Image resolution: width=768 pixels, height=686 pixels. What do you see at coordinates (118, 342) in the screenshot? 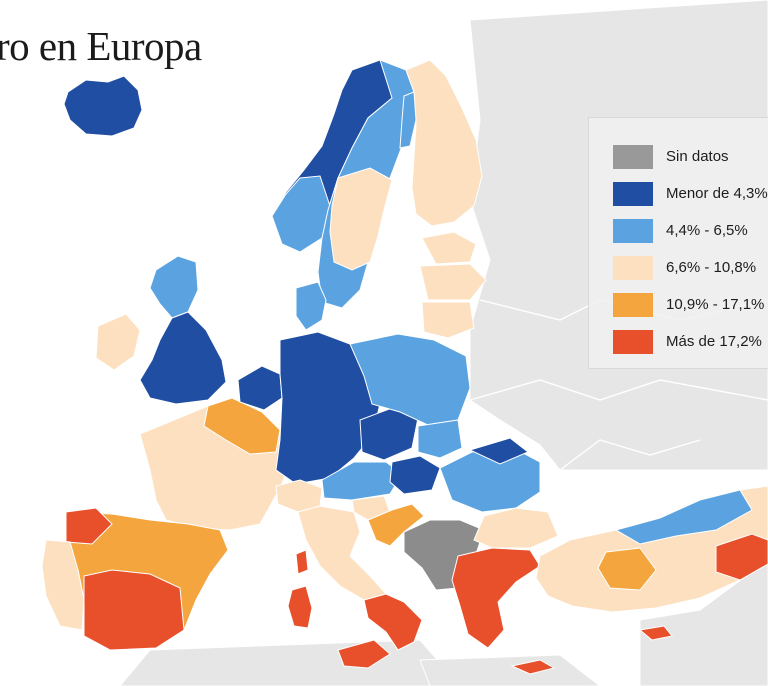
I see `ireland-region` at bounding box center [118, 342].